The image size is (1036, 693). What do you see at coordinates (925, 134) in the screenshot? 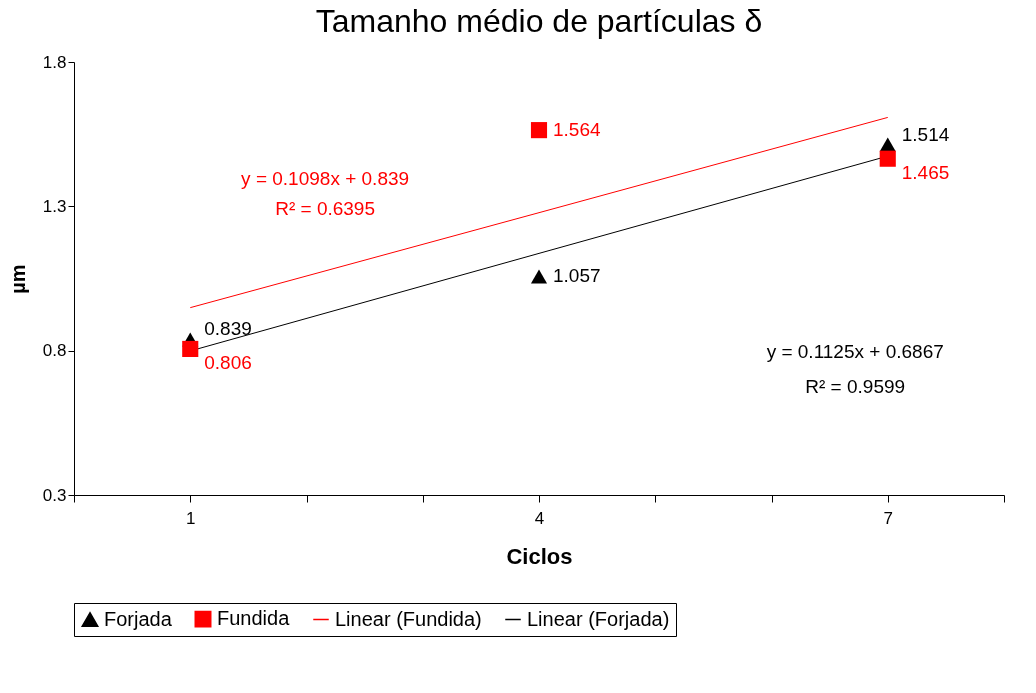
I see `data-label: 1.514` at bounding box center [925, 134].